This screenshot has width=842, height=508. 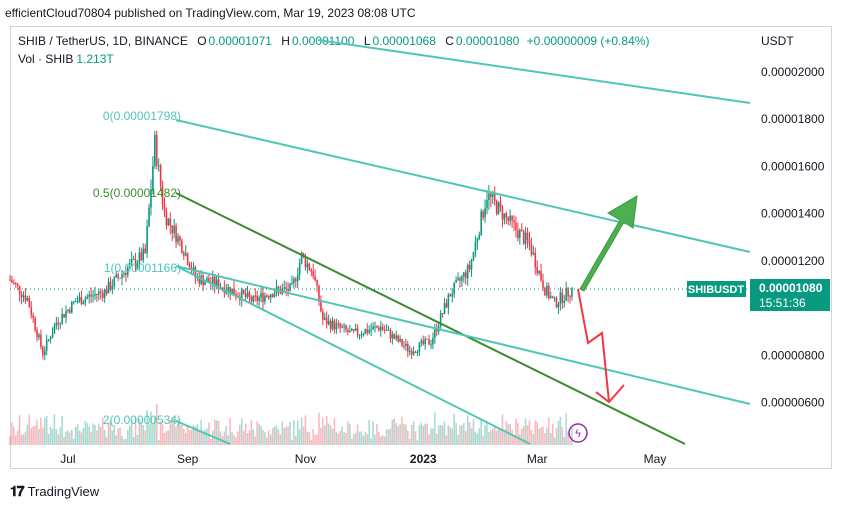 I want to click on tradingview-logo-icon: 𝟏𝟕, so click(x=17, y=491).